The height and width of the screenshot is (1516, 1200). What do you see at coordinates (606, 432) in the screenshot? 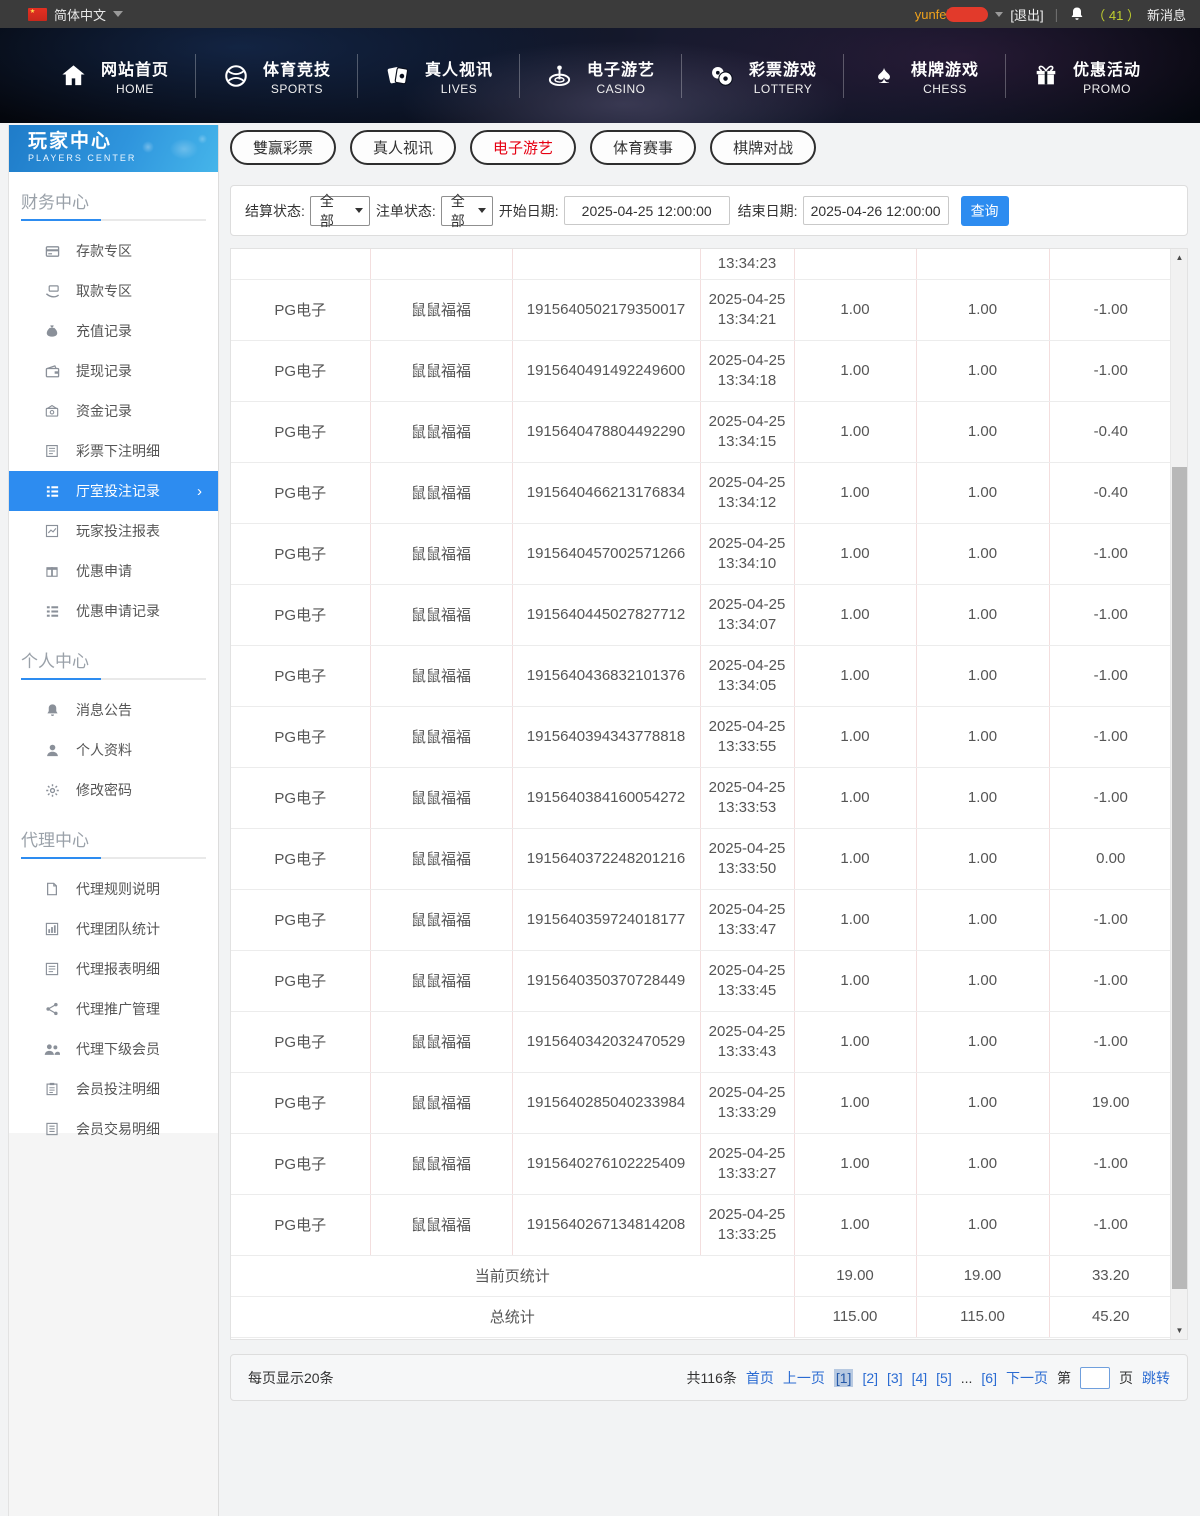
I see `order-no-cell: 1915640478804492290` at bounding box center [606, 432].